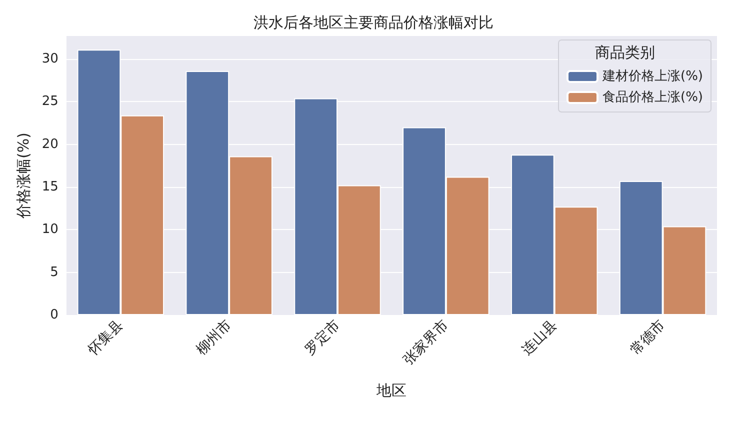 This screenshot has height=421, width=747. I want to click on legend-label: 食品价格上涨(%), so click(653, 97).